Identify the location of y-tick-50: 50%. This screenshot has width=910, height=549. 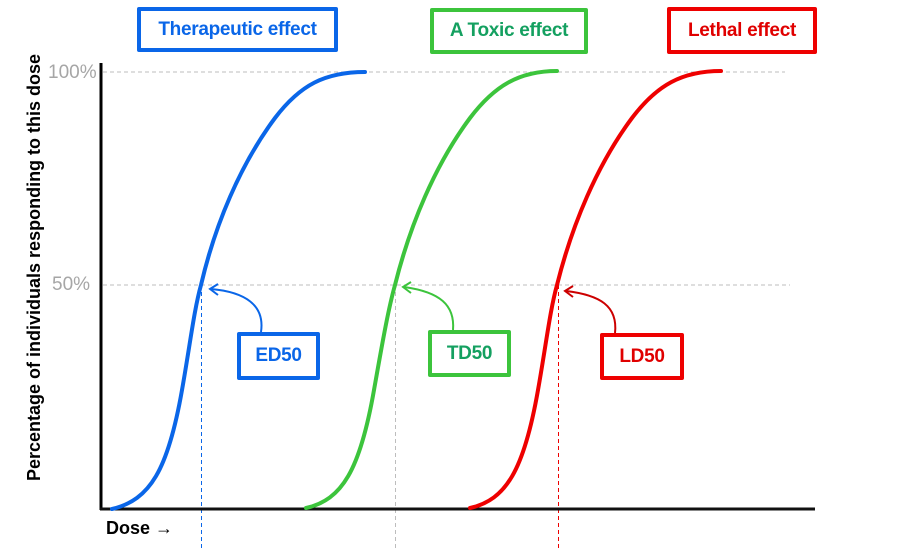
(71, 284).